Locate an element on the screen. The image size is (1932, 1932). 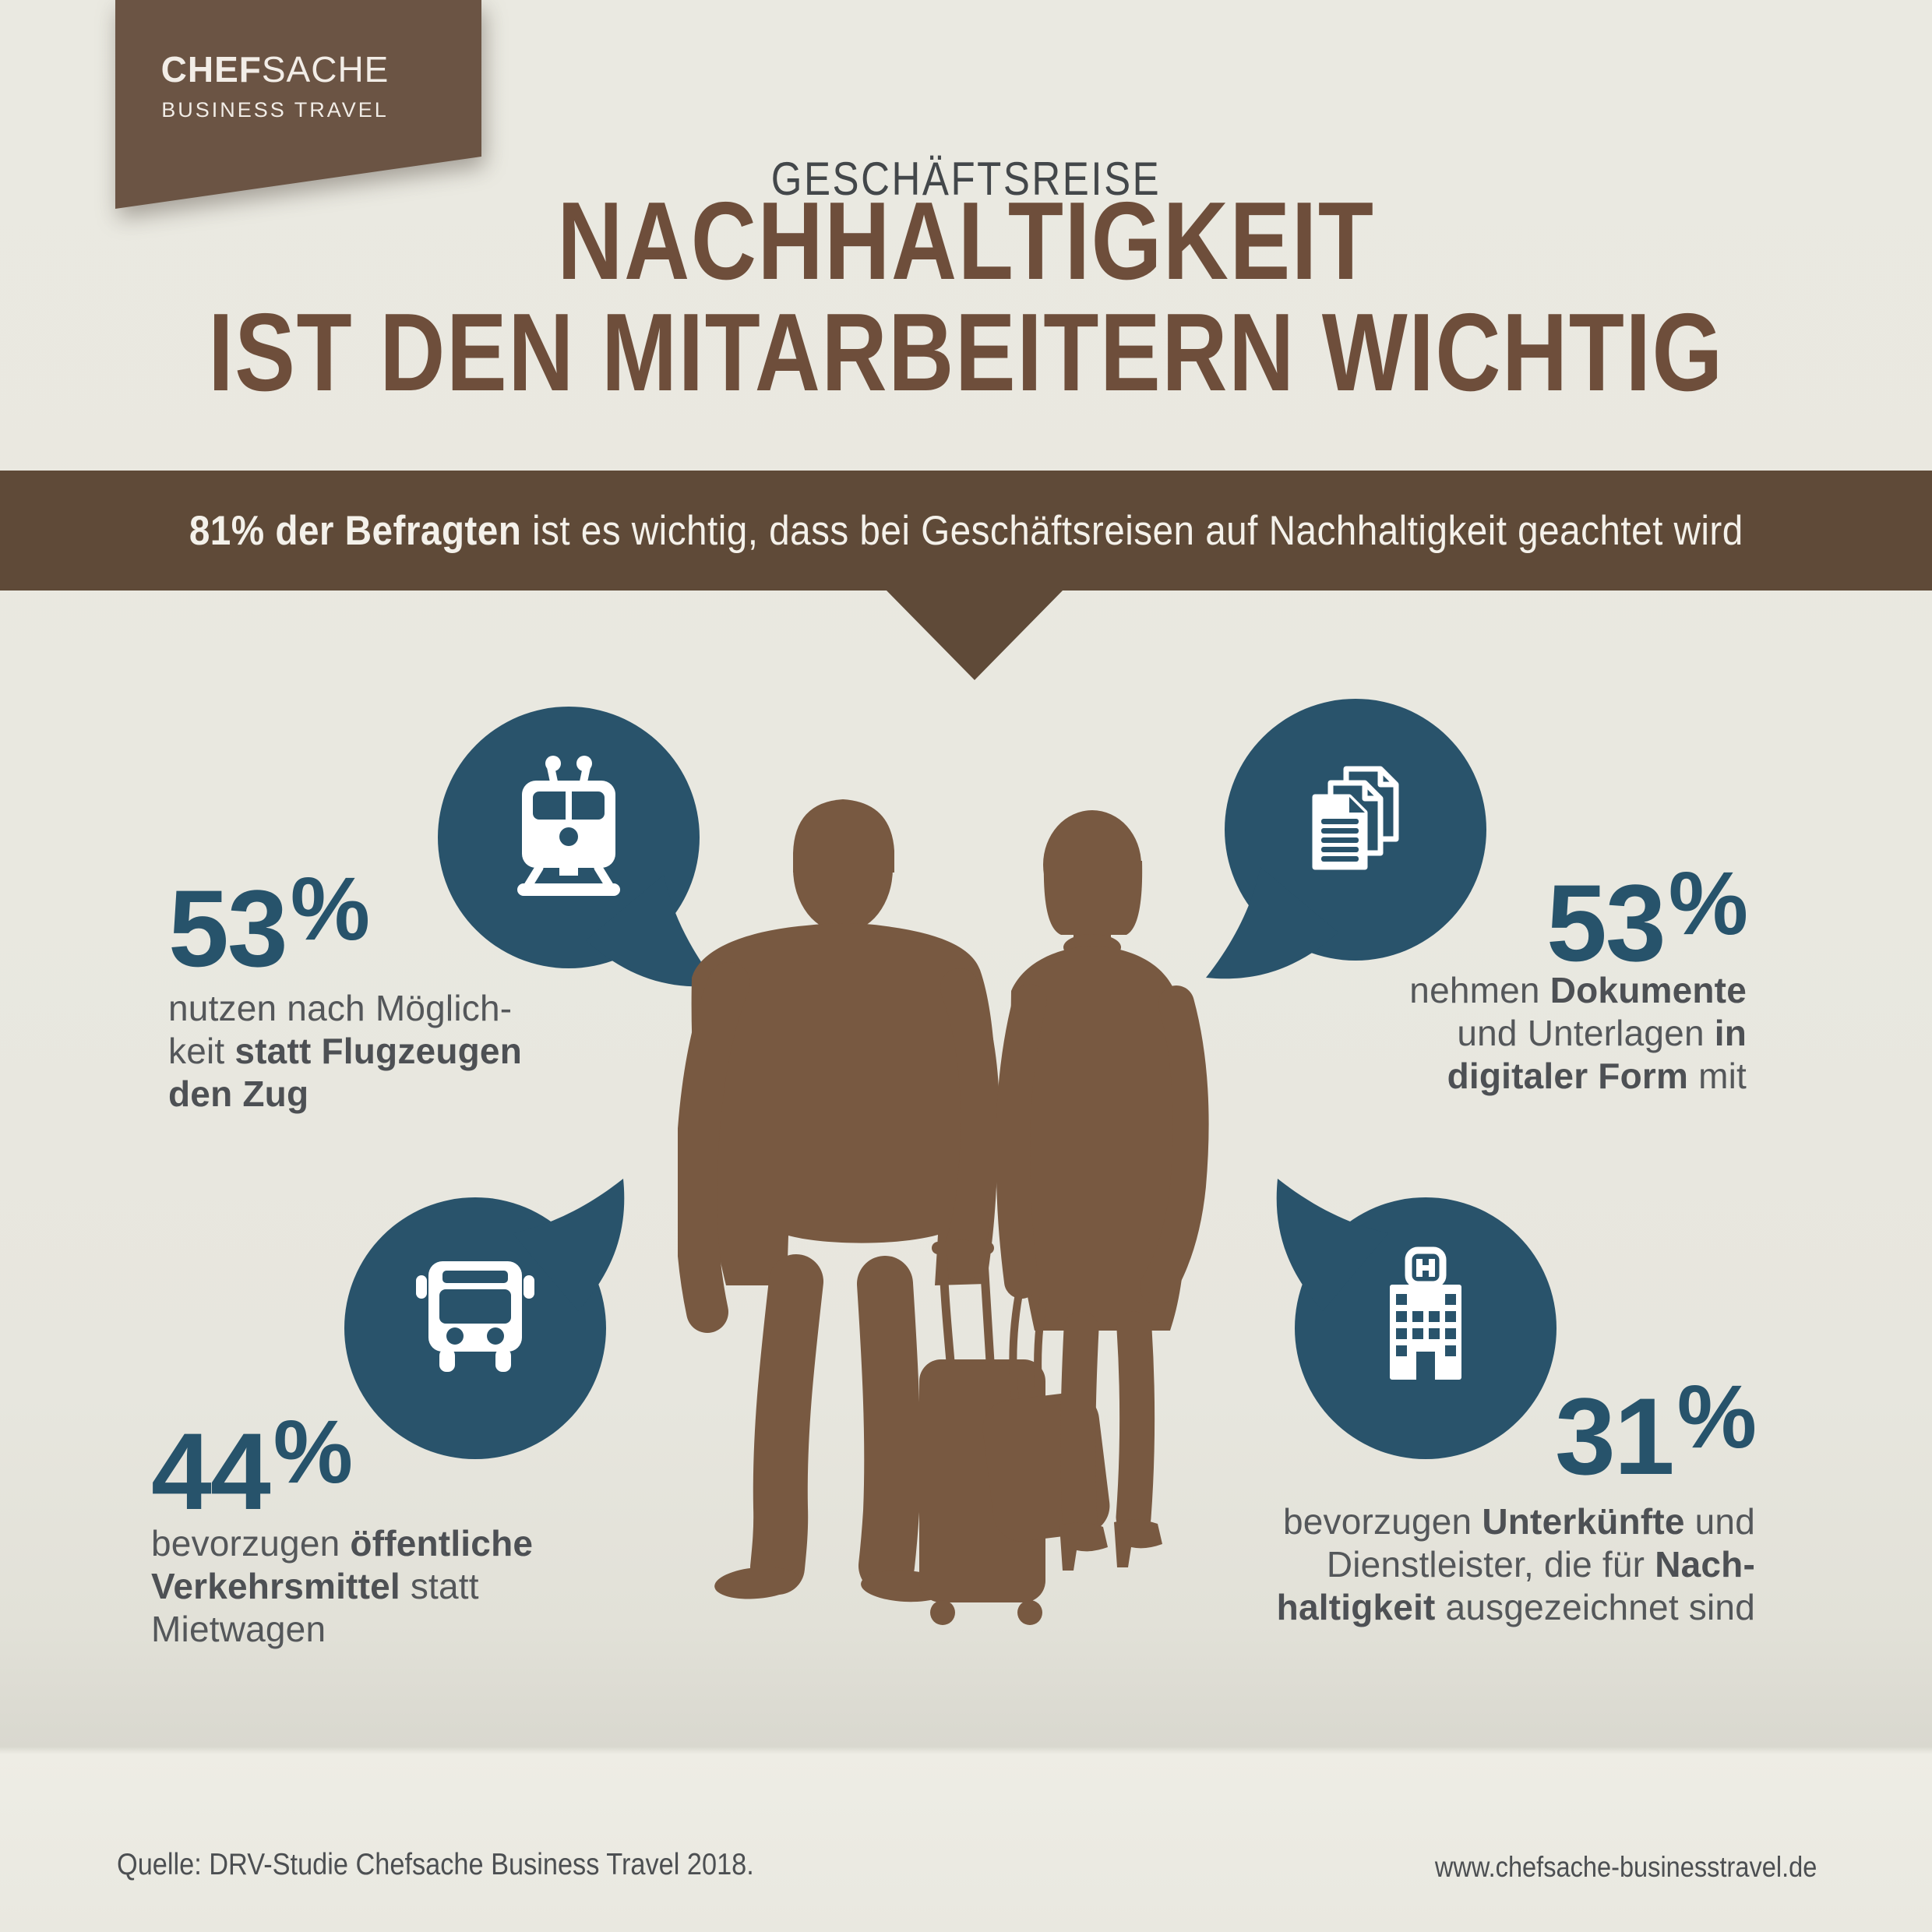
stat-hotel-number: 31 is located at coordinates (1615, 1436).